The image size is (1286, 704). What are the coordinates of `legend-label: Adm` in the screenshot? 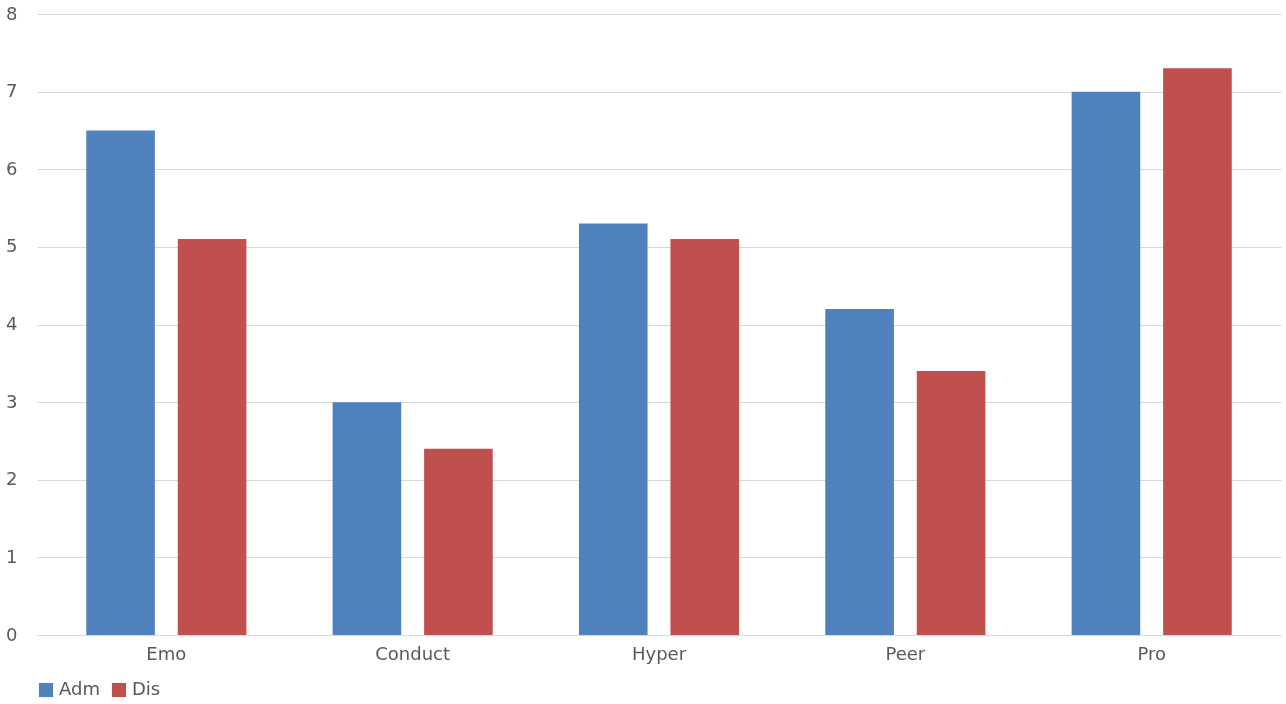 It's located at (79, 688).